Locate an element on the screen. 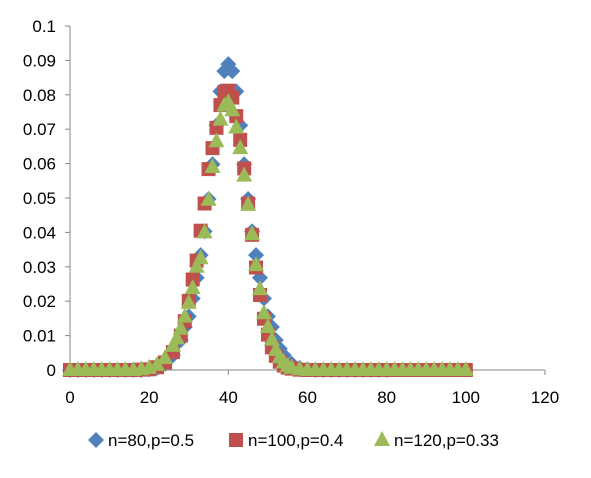 This screenshot has height=478, width=591. x-tick-label: 0 is located at coordinates (69, 397).